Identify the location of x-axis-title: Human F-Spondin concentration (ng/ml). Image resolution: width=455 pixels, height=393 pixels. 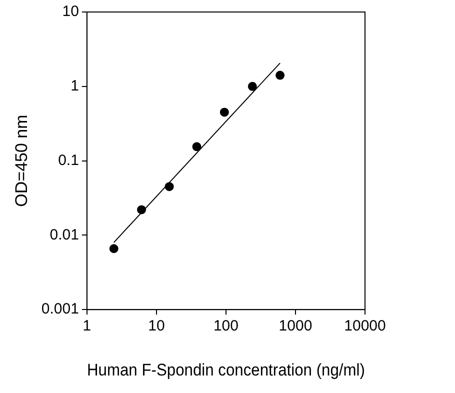
(225, 370).